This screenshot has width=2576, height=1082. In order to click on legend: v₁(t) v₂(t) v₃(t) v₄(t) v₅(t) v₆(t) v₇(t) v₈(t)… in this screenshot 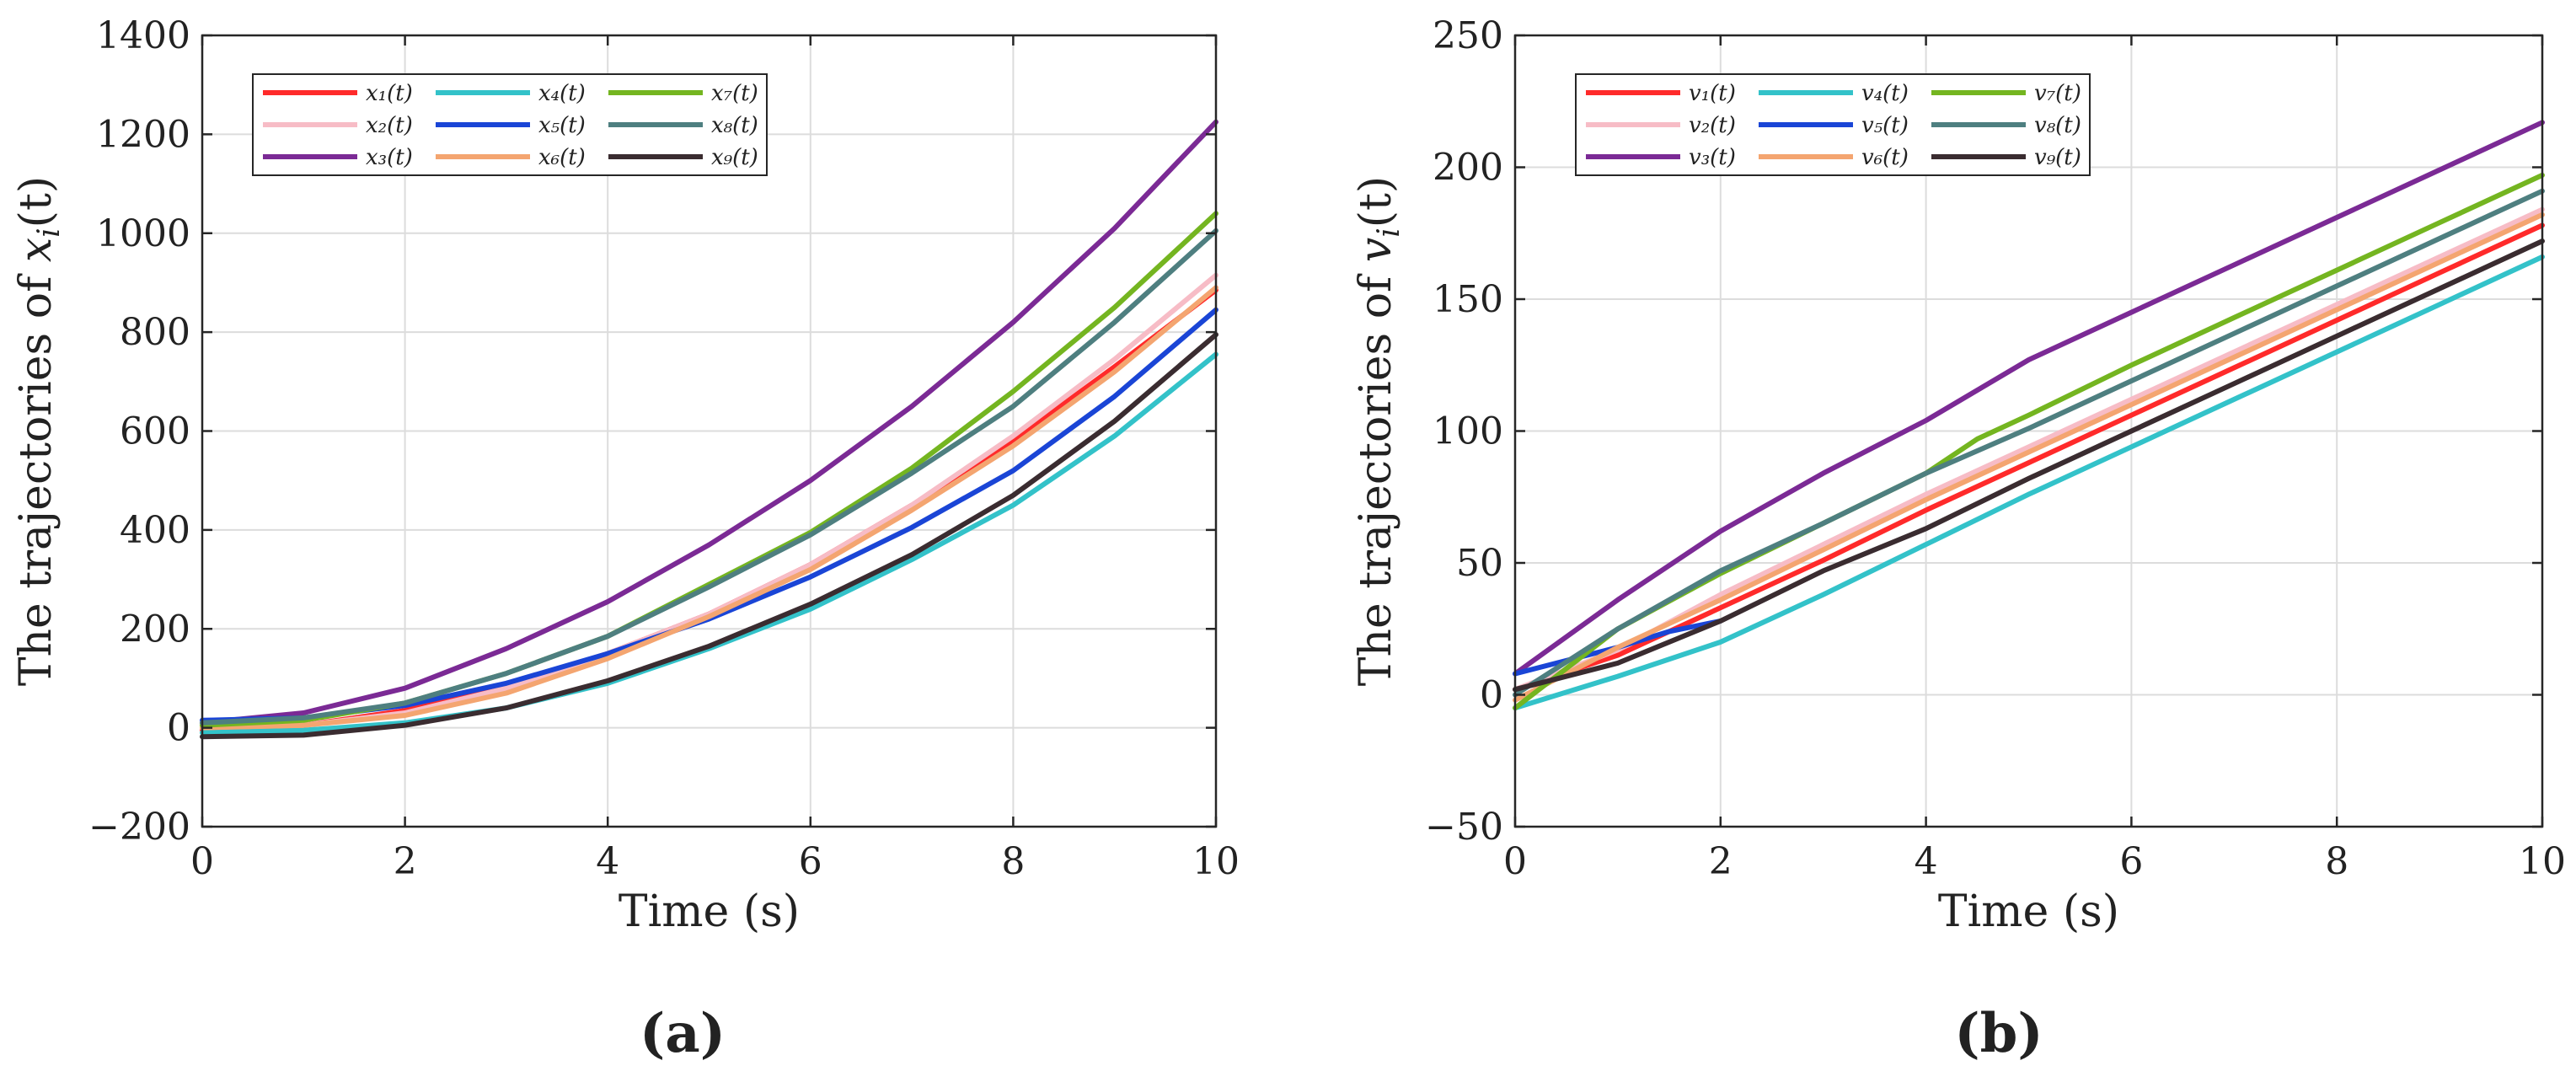, I will do `click(1833, 124)`.